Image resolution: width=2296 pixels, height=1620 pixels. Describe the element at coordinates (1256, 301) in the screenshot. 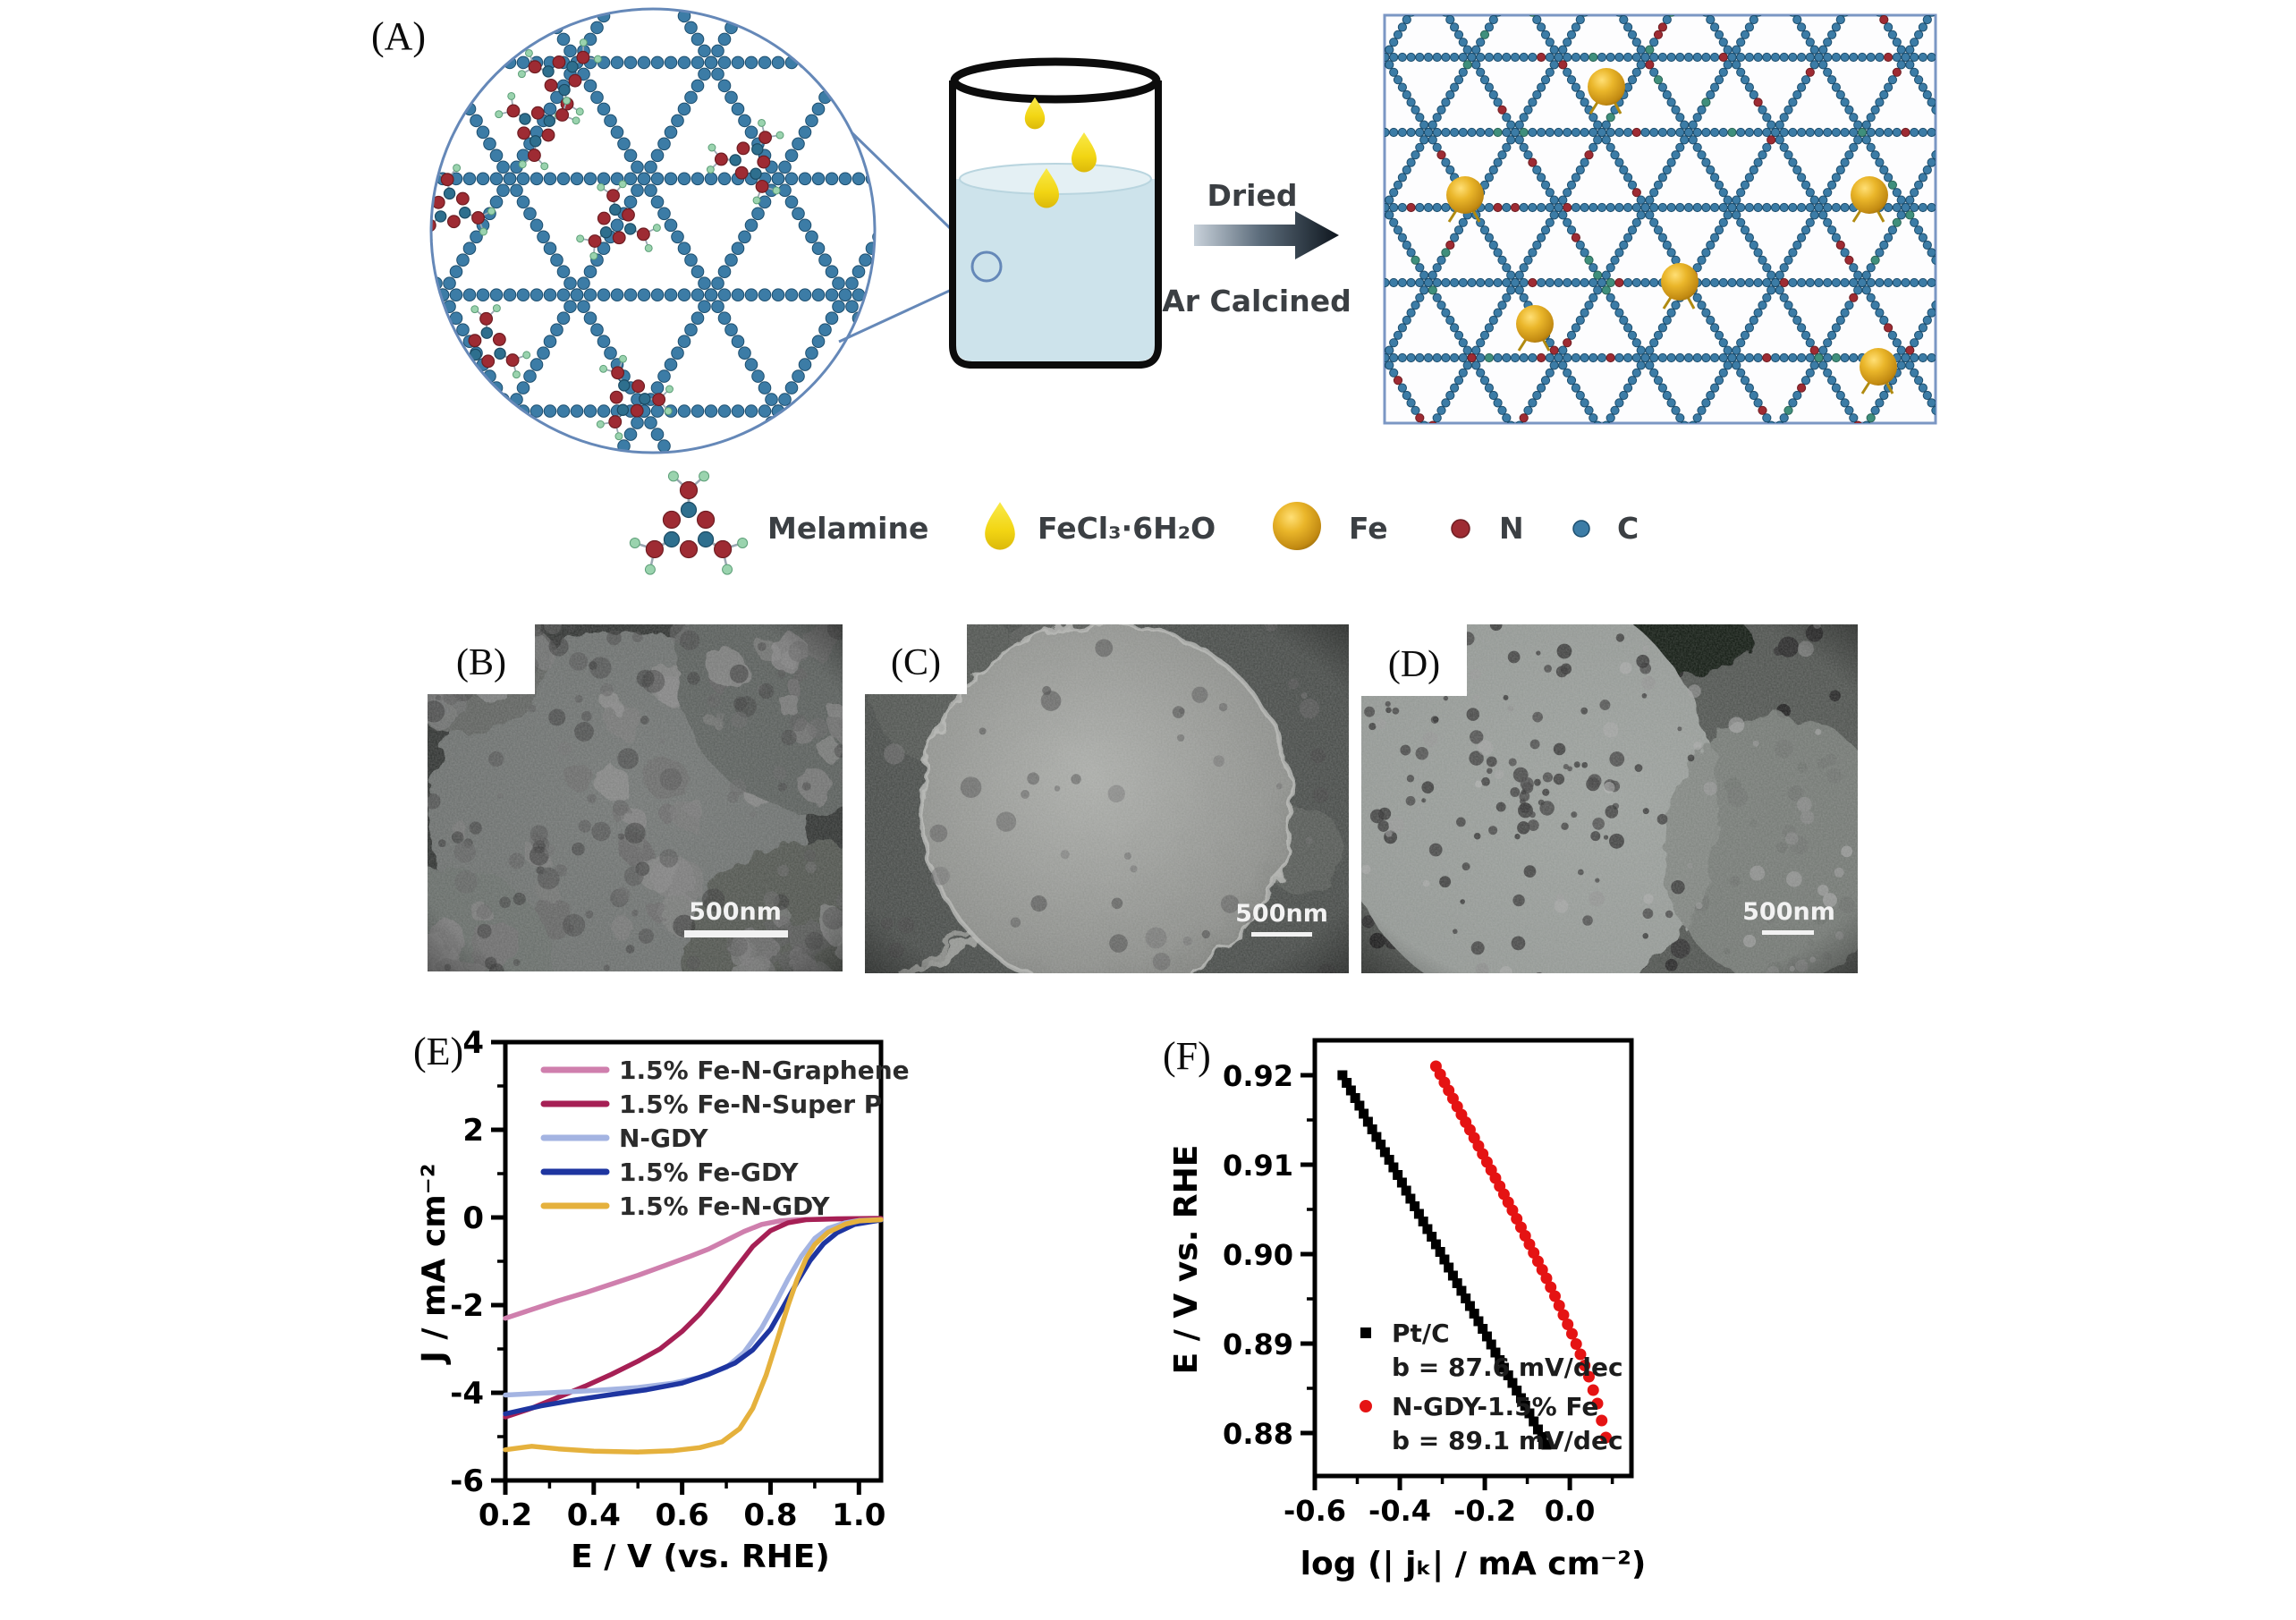

I see `process-step-calcined: Ar Calcined` at that location.